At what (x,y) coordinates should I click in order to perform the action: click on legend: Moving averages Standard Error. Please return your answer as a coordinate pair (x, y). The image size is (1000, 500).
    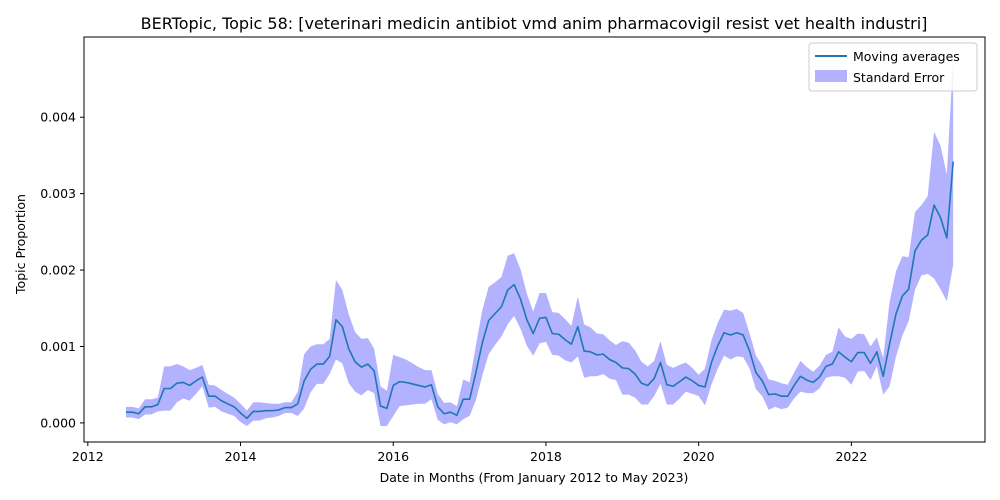
    Looking at the image, I should click on (893, 67).